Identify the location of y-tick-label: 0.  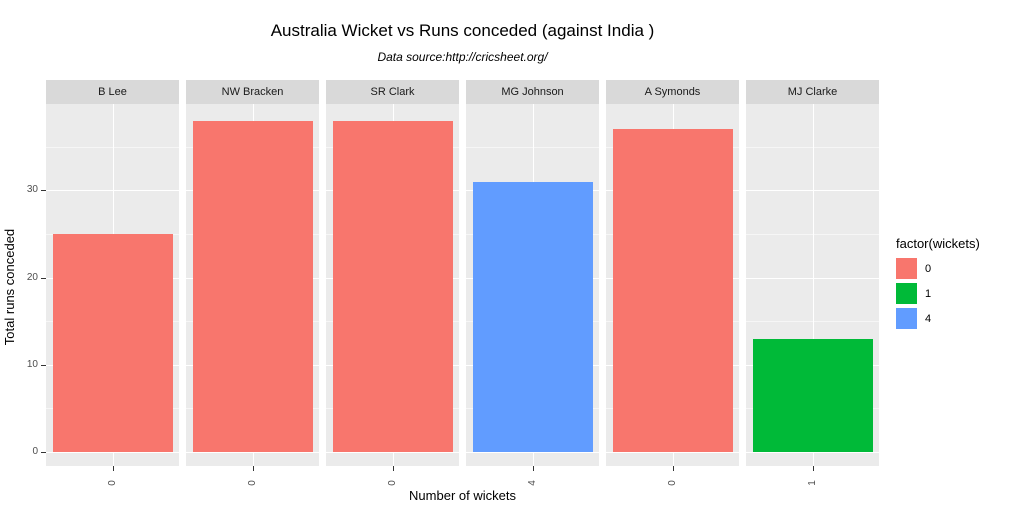
(35, 451).